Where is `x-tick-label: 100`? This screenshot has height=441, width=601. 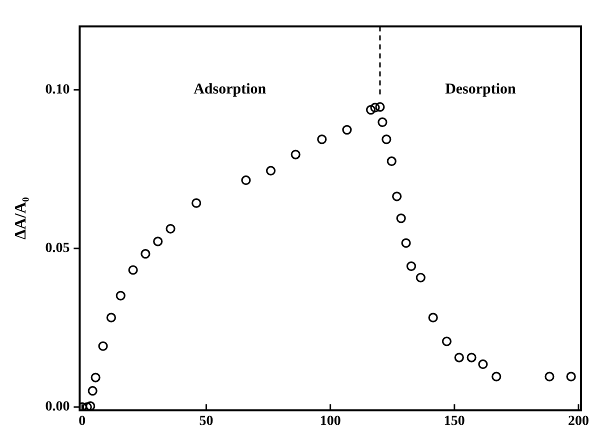 x-tick-label: 100 is located at coordinates (330, 422).